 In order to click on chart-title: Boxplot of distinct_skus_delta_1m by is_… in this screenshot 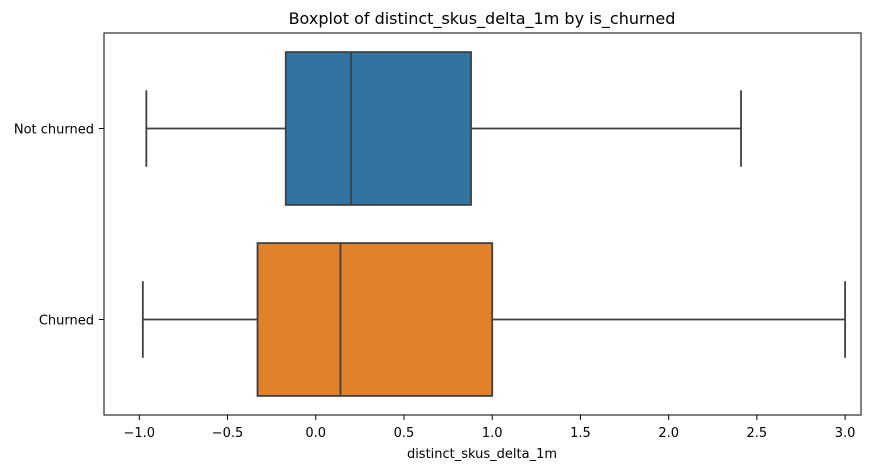, I will do `click(482, 19)`.